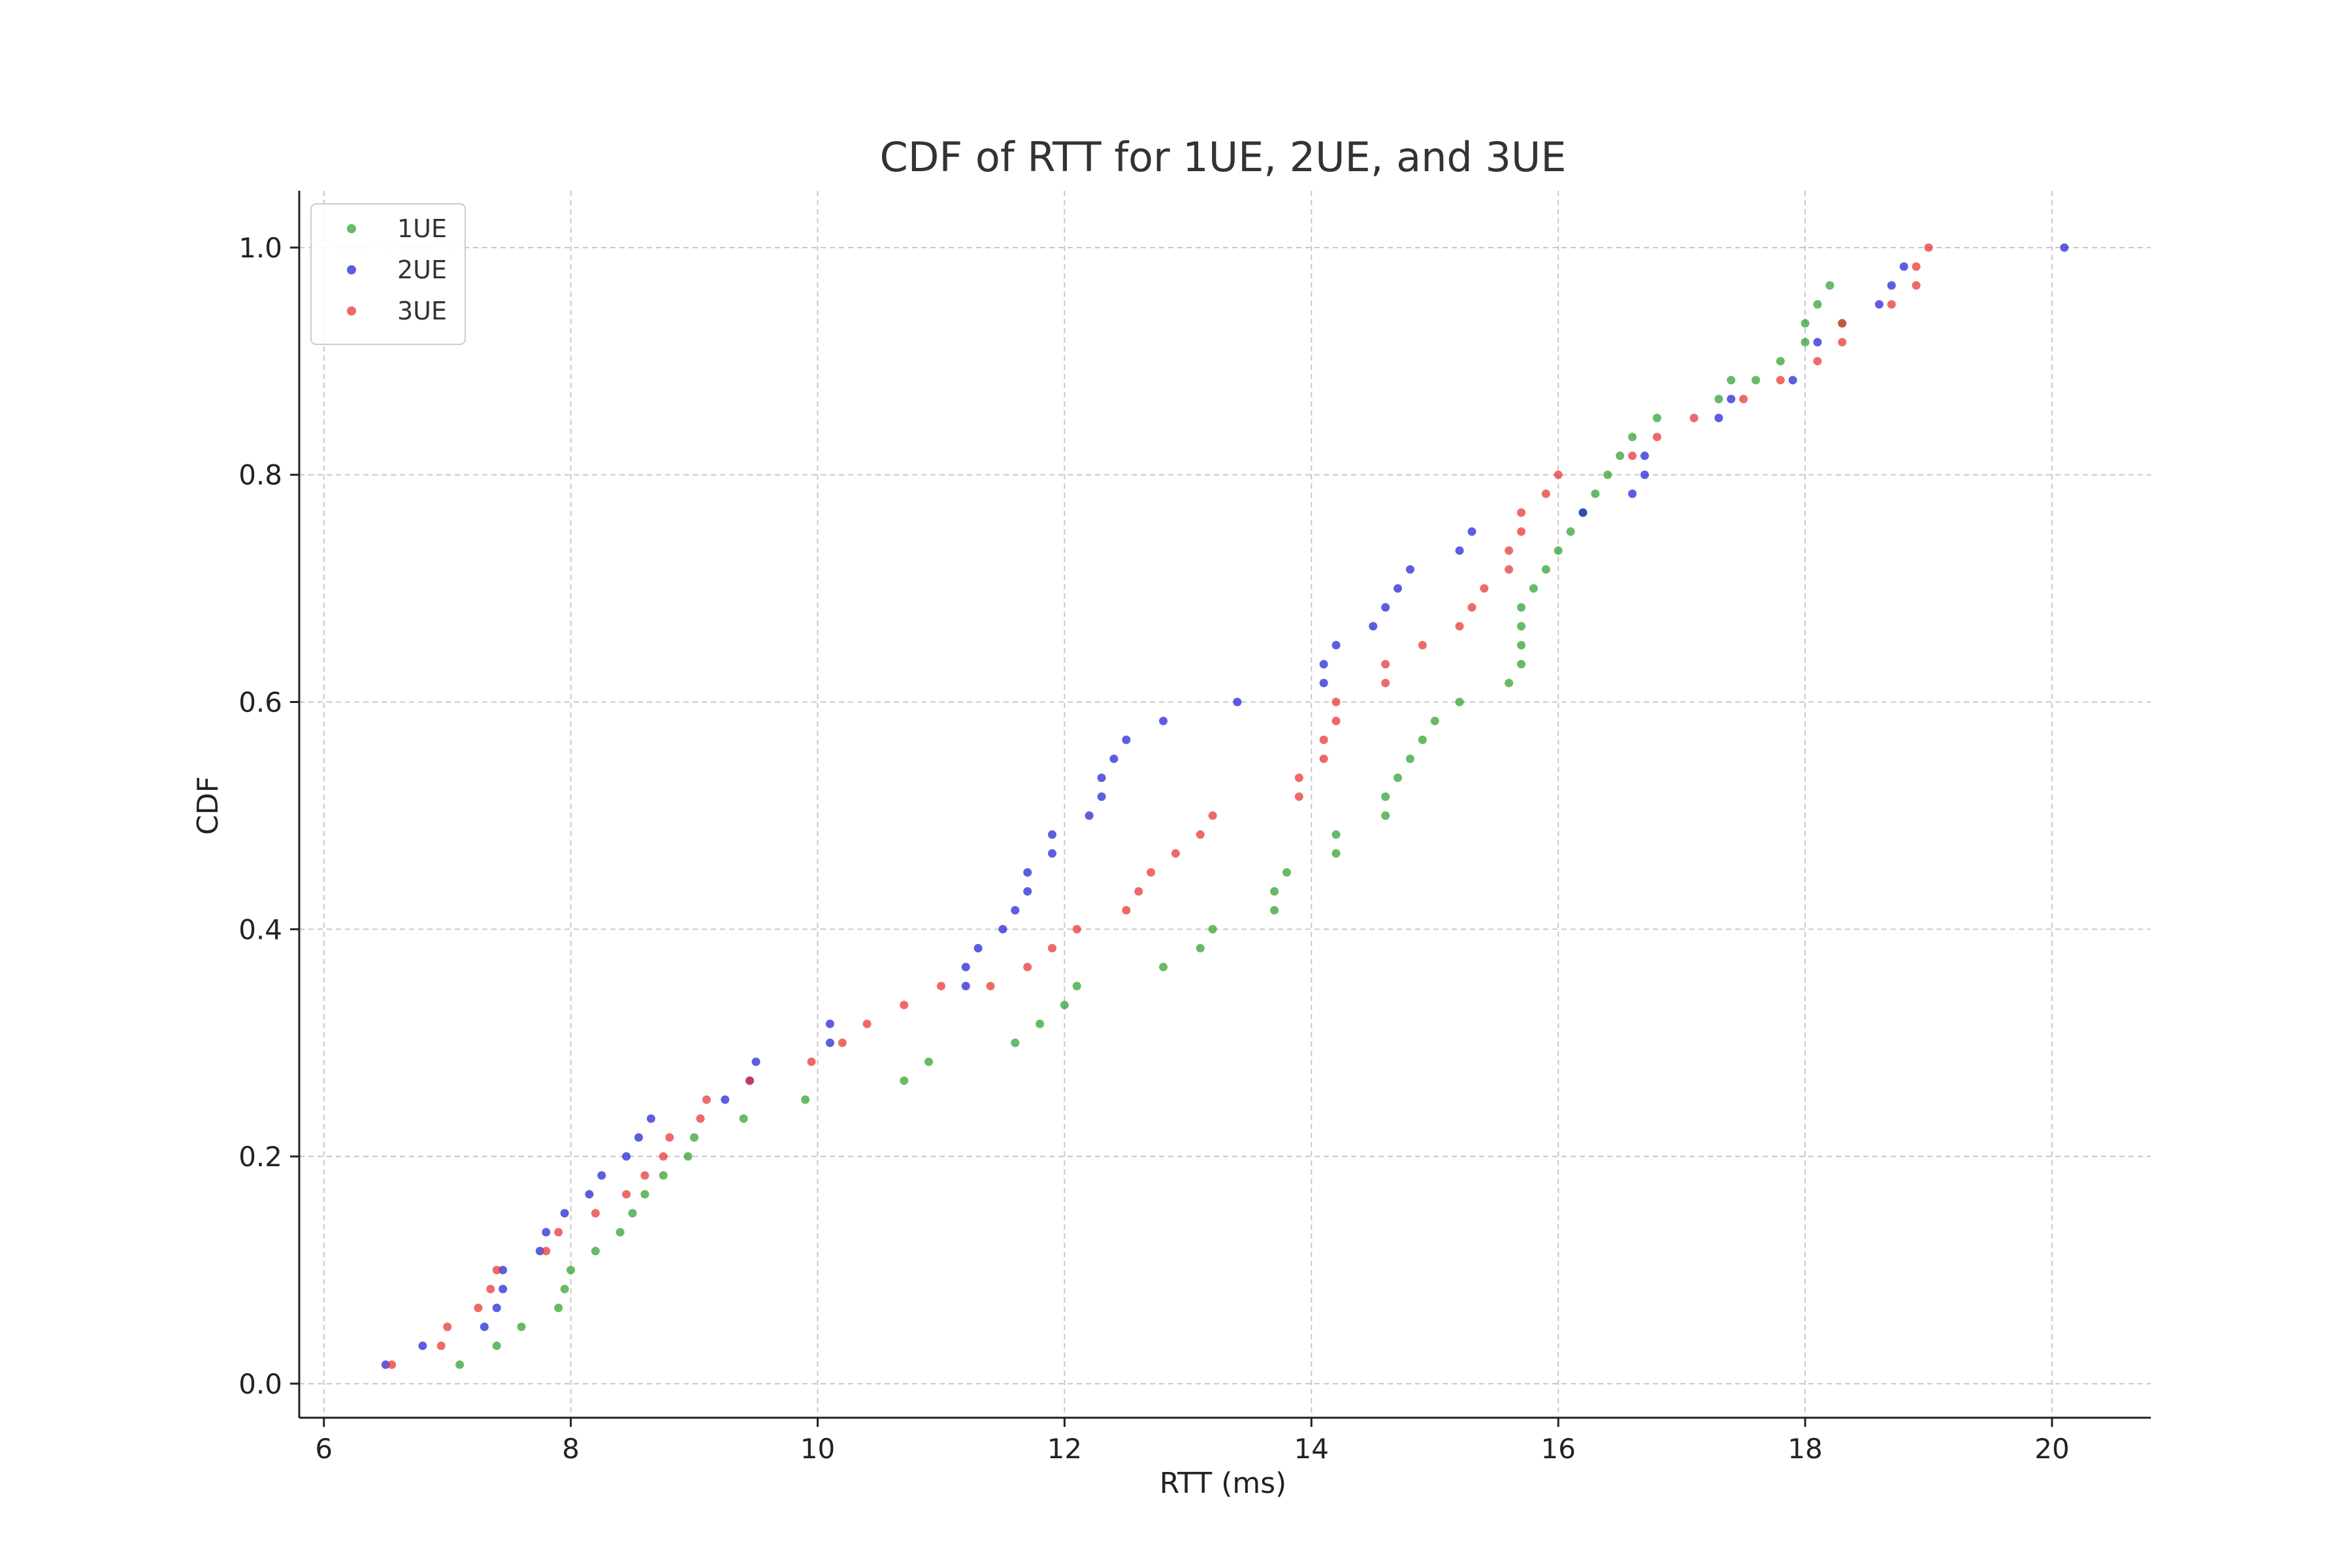 Image resolution: width=2352 pixels, height=1568 pixels. What do you see at coordinates (260, 929) in the screenshot?
I see `y-tick-label: 0.4` at bounding box center [260, 929].